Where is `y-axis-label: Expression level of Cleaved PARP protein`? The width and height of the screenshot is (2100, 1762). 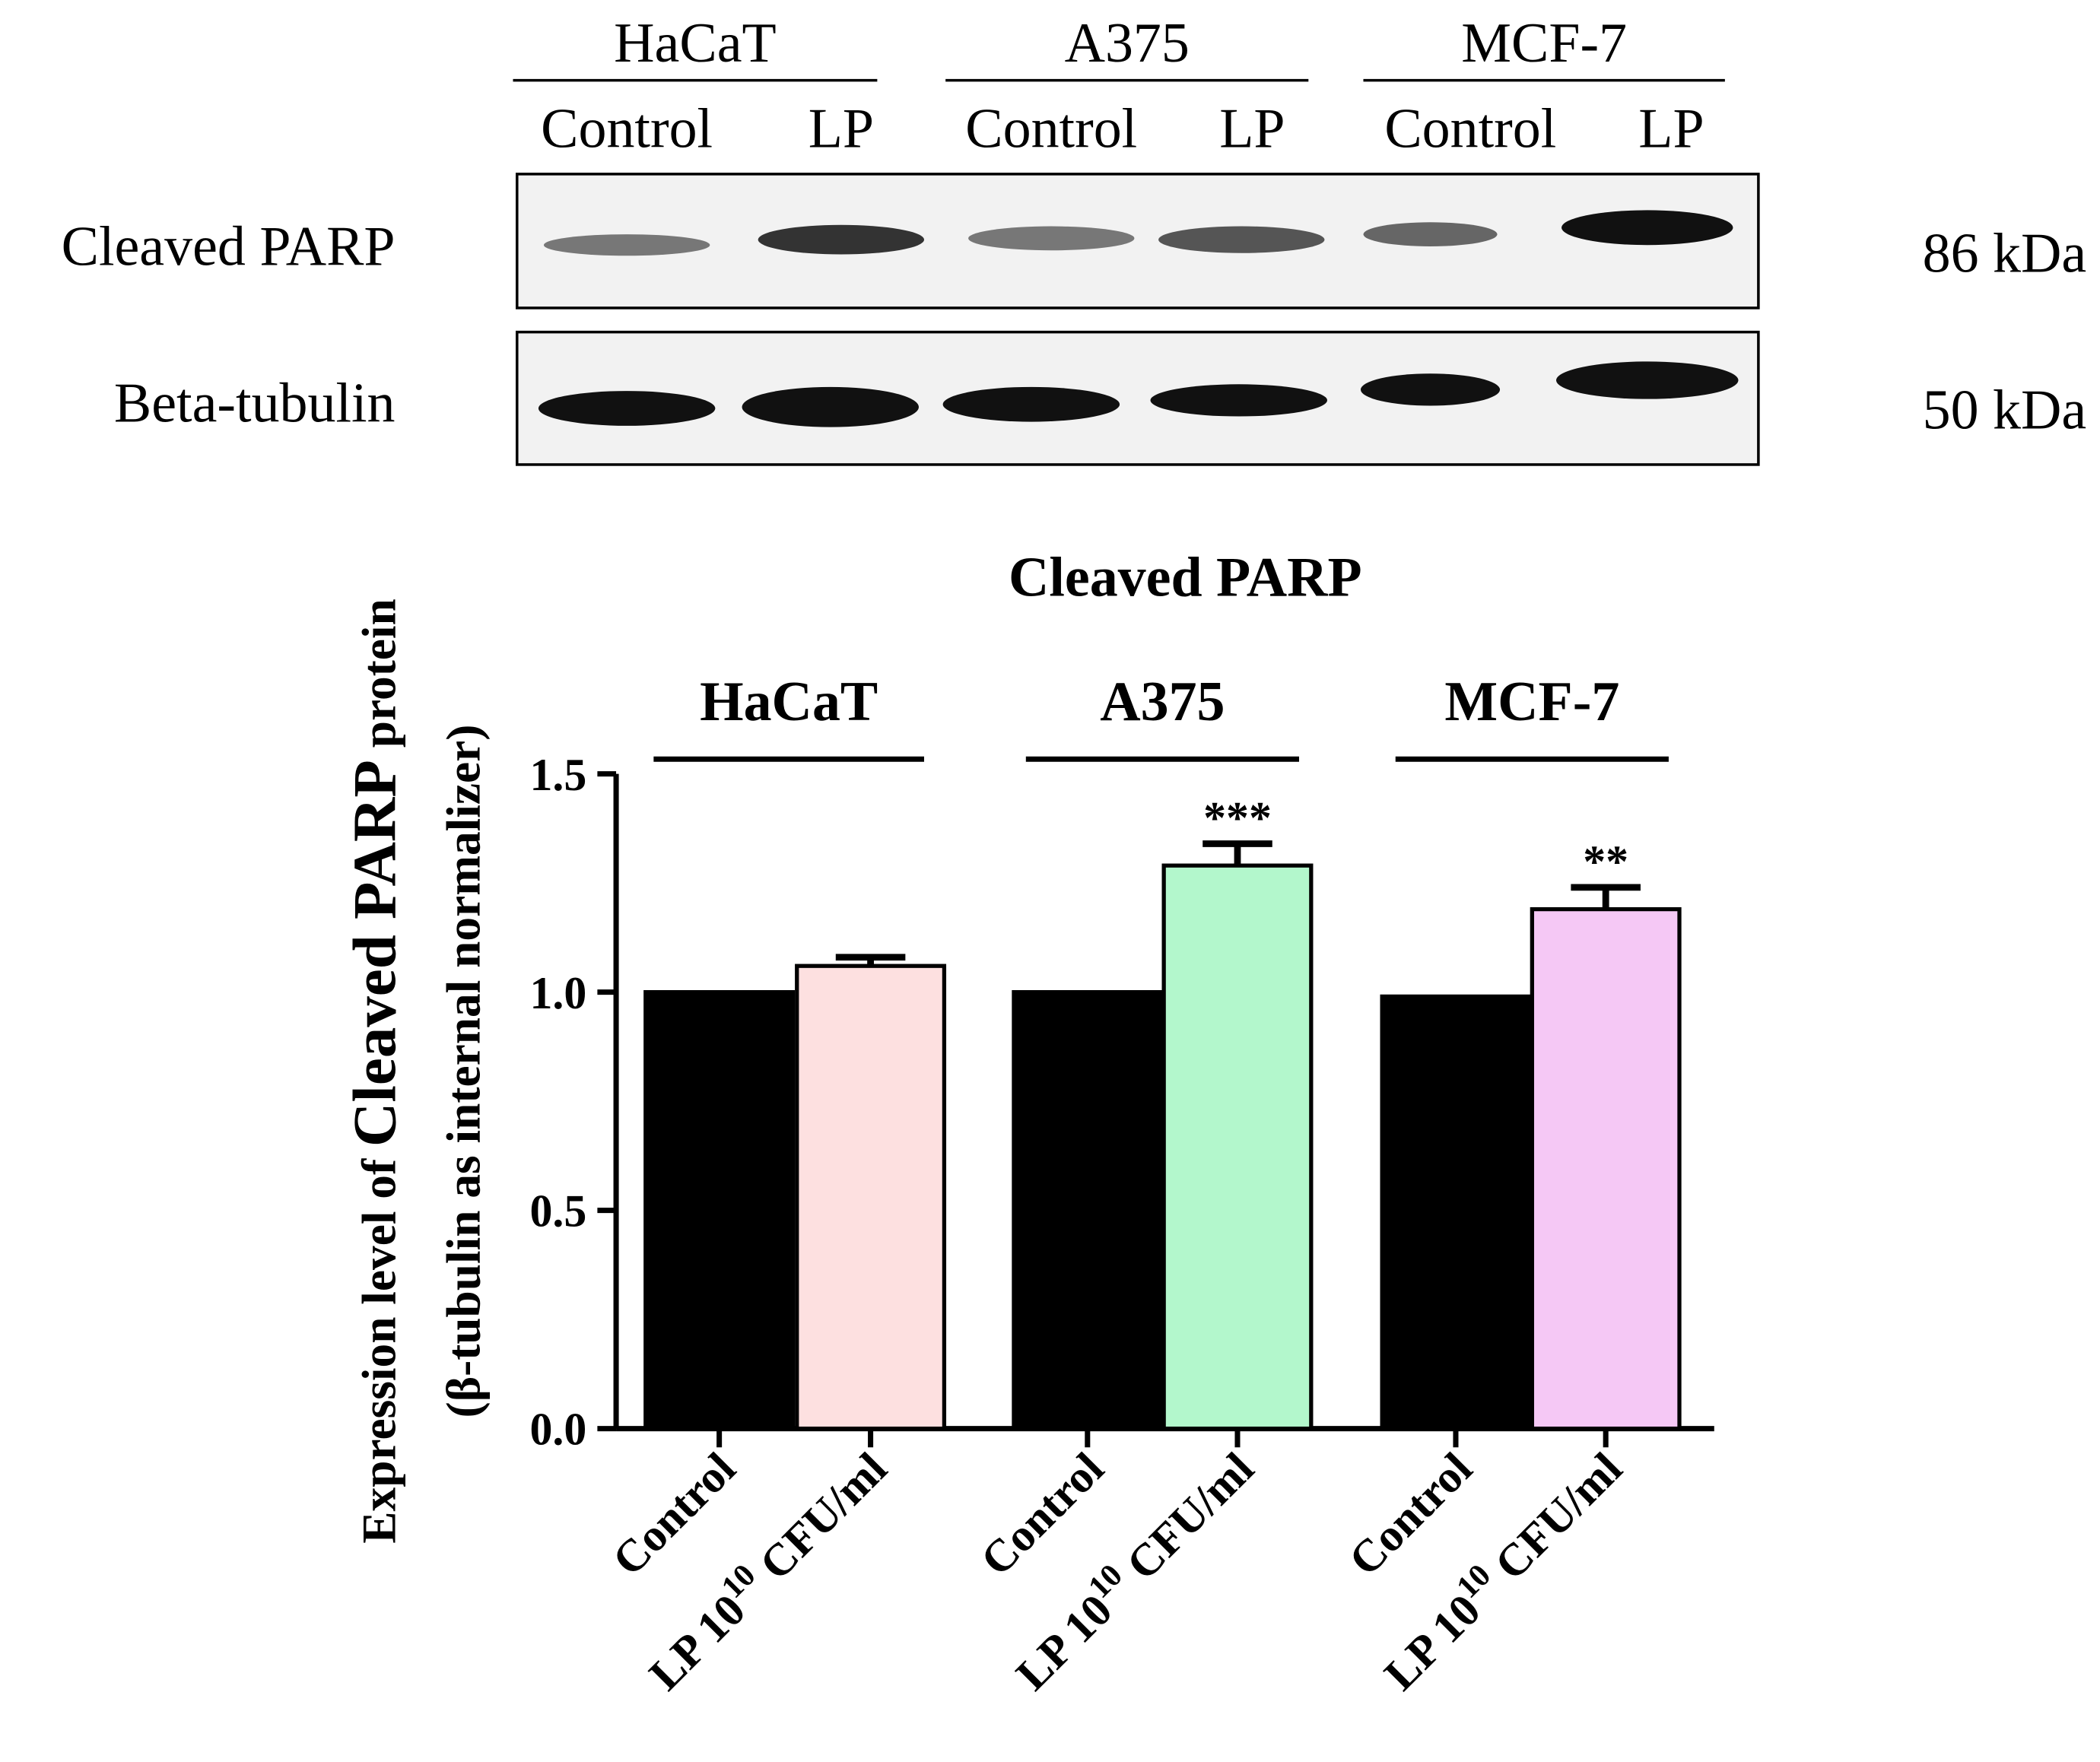
y-axis-label: Expression level of Cleaved PARP protein is located at coordinates (375, 1070).